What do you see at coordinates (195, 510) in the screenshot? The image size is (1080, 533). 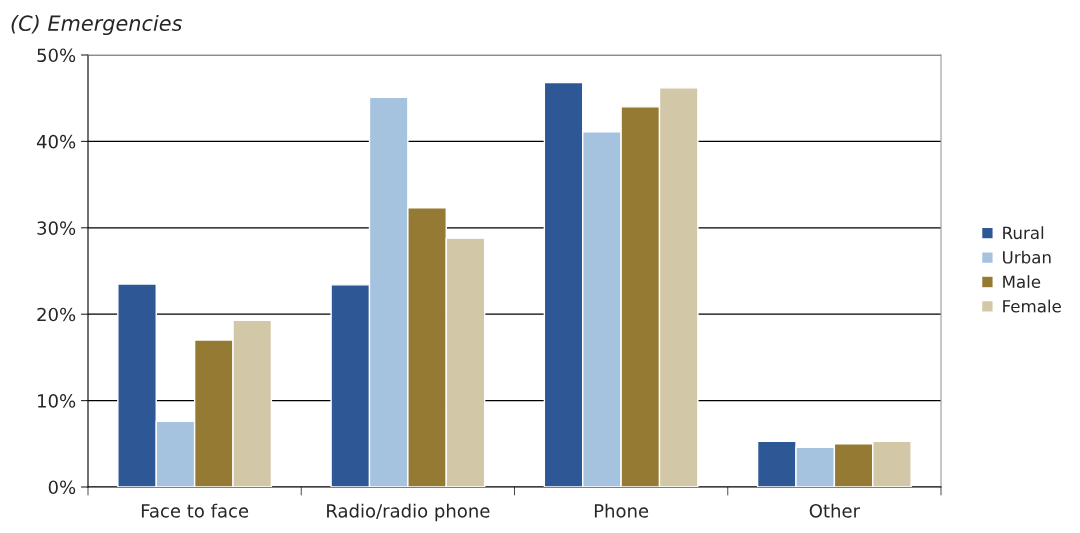 I see `x-tick-label: Face to face` at bounding box center [195, 510].